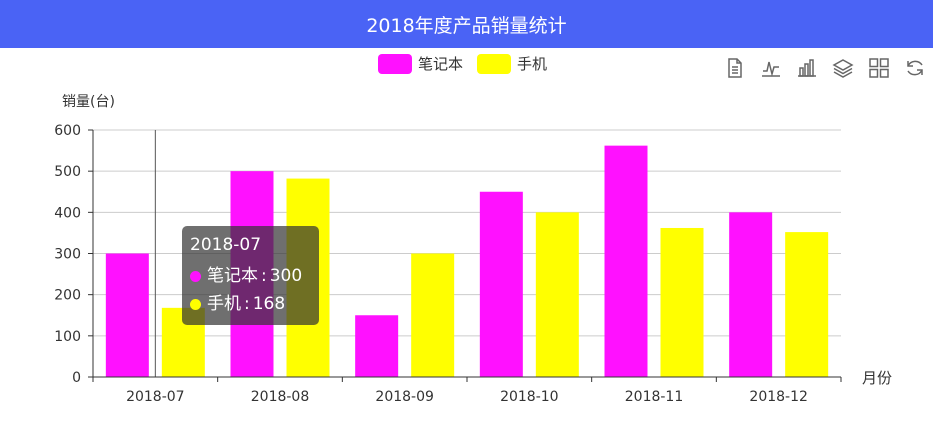  I want to click on data-view-button, so click(735, 68).